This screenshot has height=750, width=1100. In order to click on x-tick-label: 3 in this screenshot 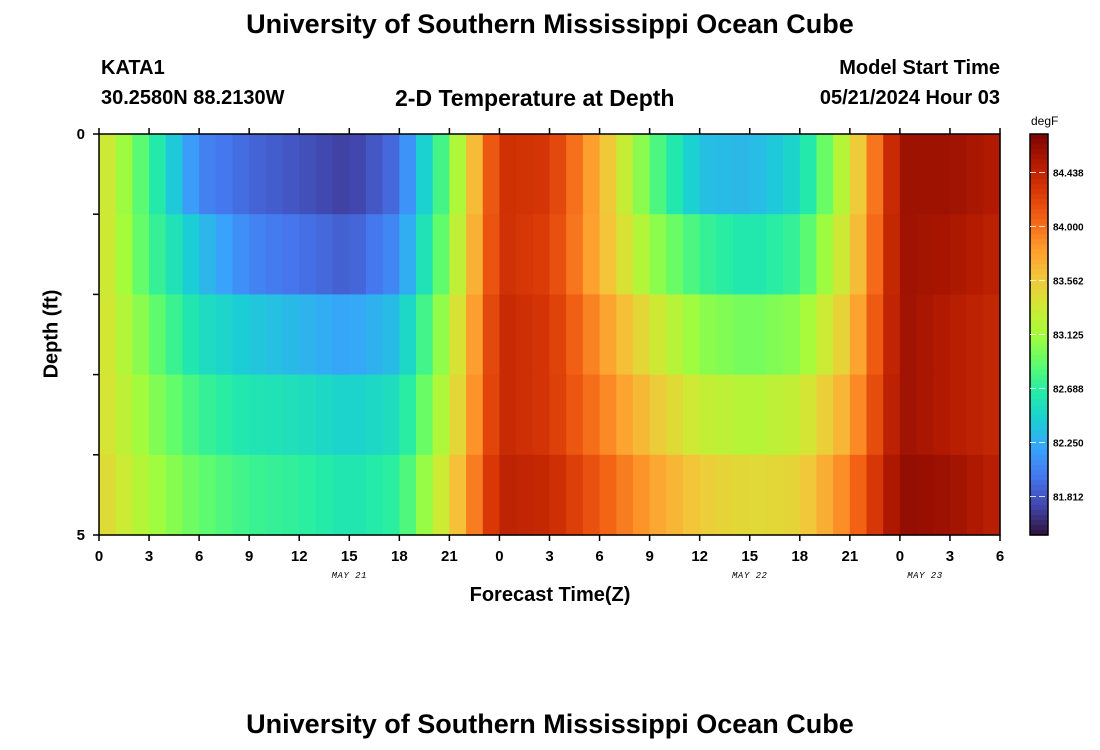, I will do `click(950, 556)`.